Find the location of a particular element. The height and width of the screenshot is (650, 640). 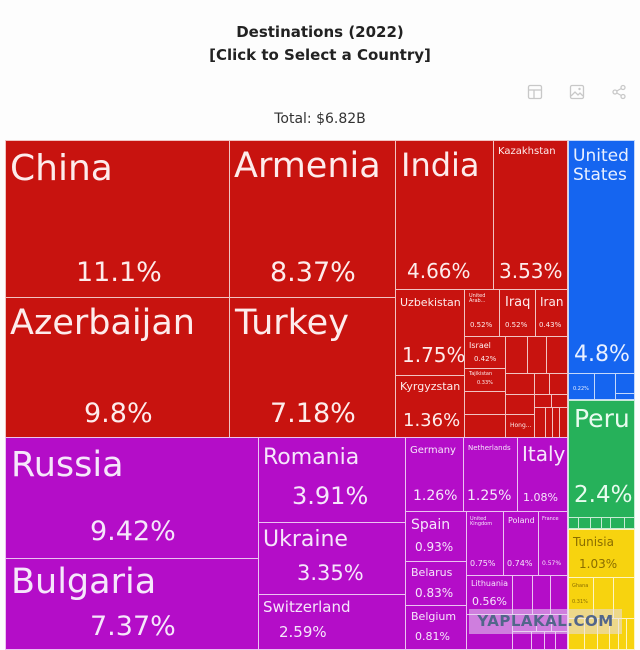

tile-value: 1.36% is located at coordinates (432, 420).